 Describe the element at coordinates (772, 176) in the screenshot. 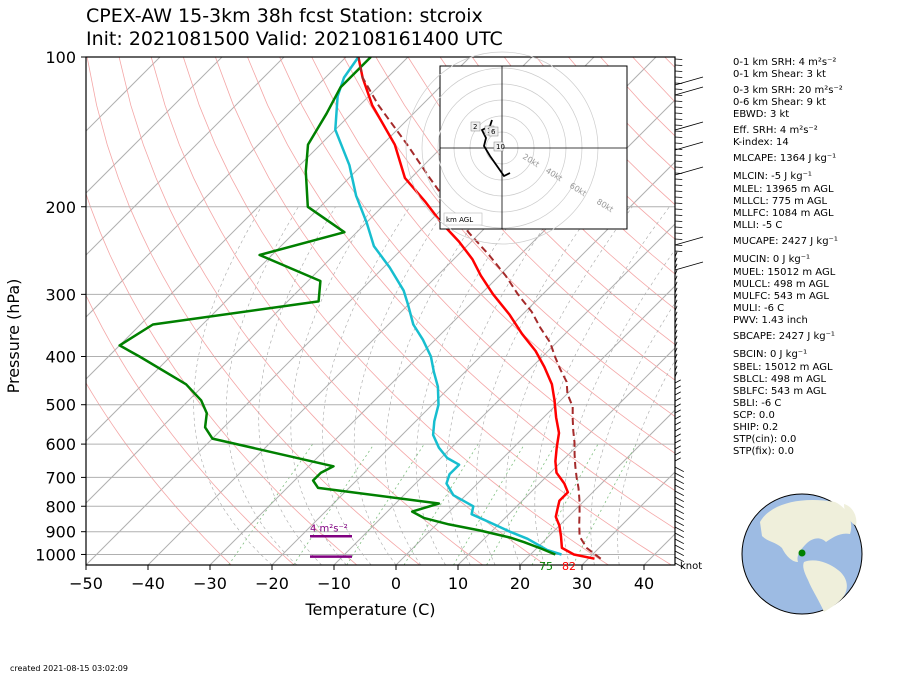

I see `index-line: MLCIN: -5 J kg⁻¹` at that location.